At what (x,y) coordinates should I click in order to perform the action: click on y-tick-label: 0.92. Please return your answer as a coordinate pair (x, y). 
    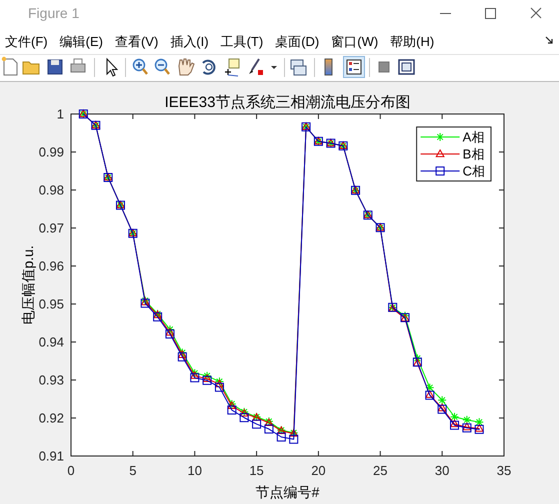
    Looking at the image, I should click on (51, 418).